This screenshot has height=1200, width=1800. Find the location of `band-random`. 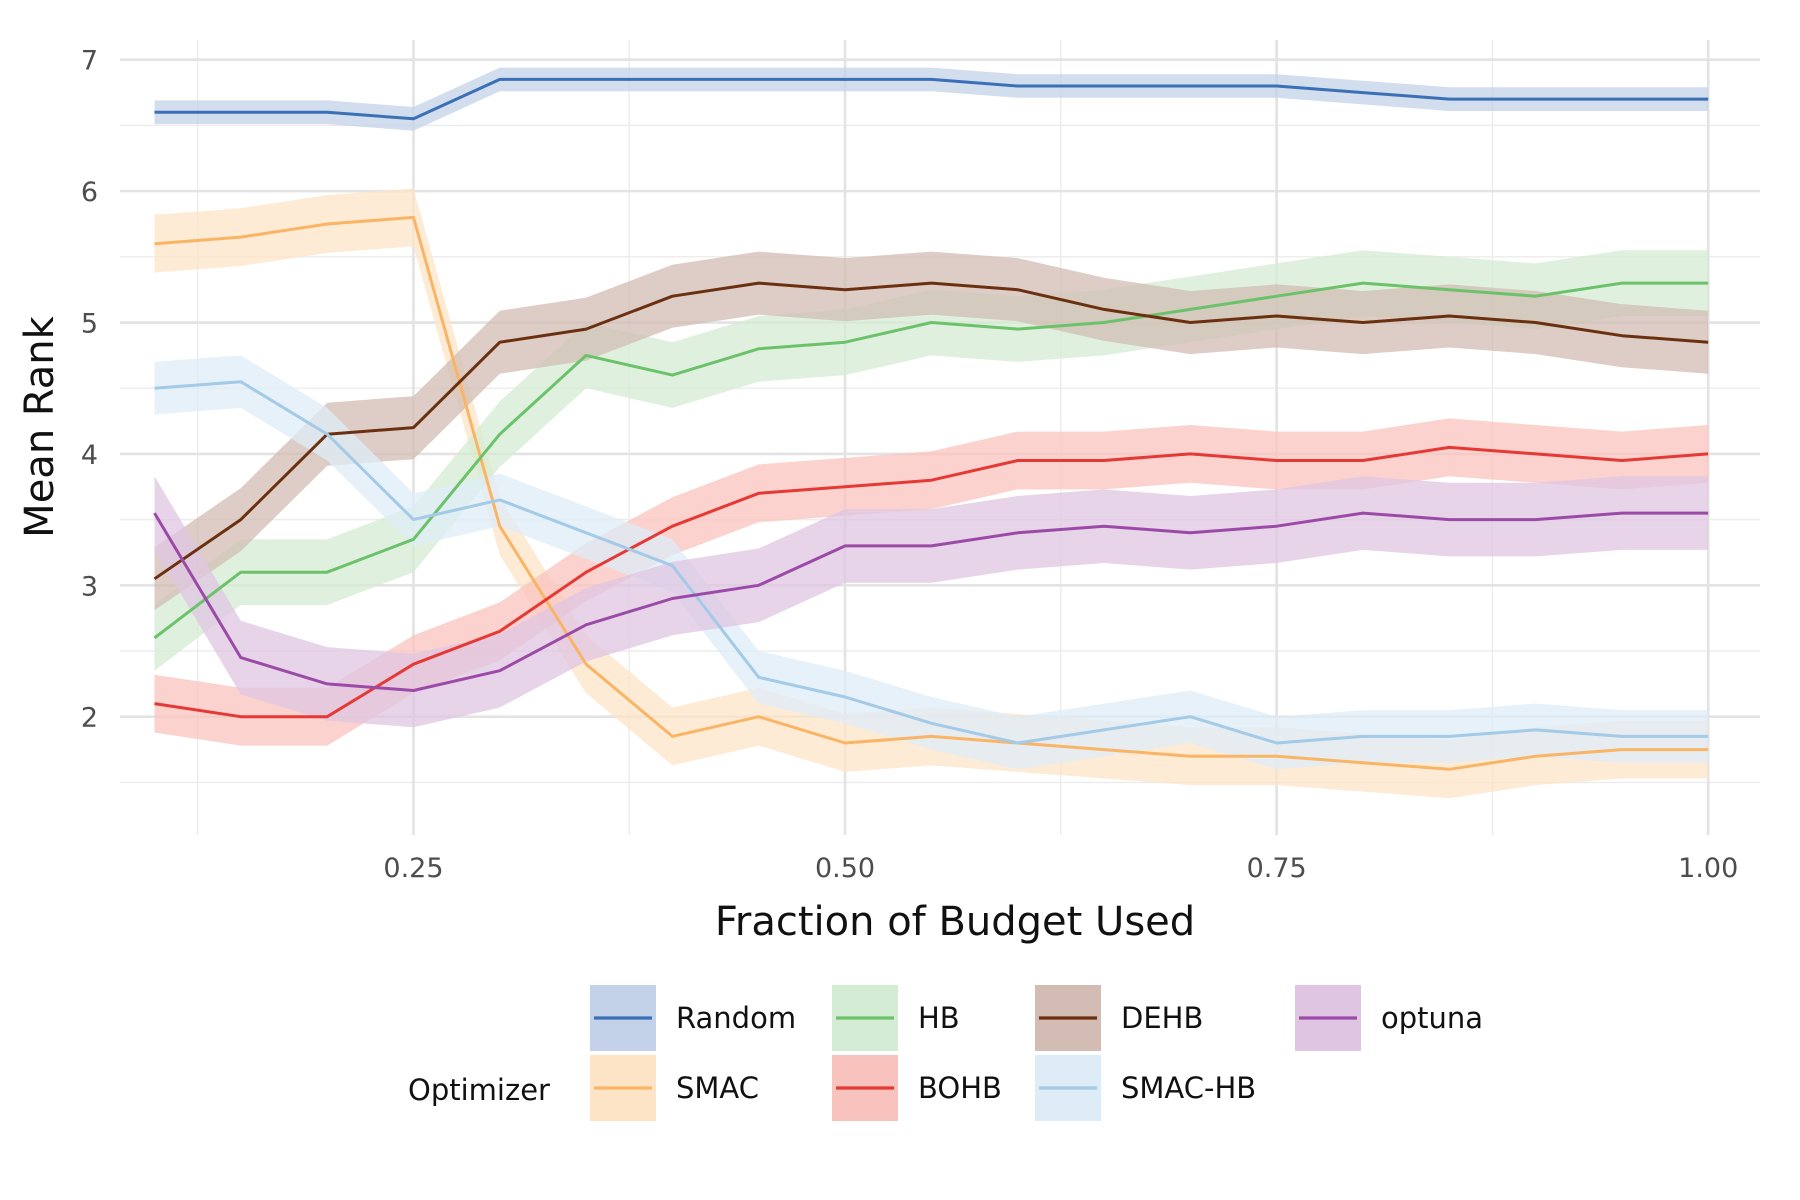

band-random is located at coordinates (931, 99).